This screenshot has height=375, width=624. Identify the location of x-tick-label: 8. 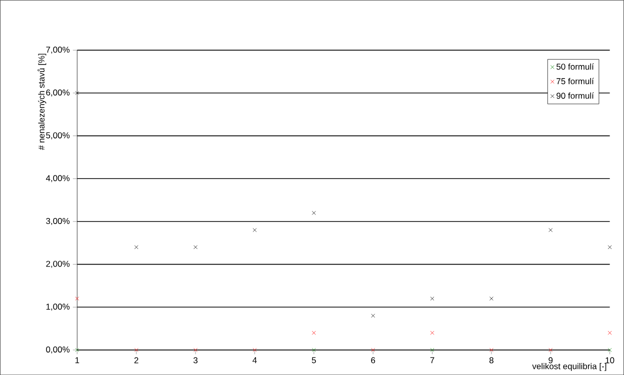
(491, 360).